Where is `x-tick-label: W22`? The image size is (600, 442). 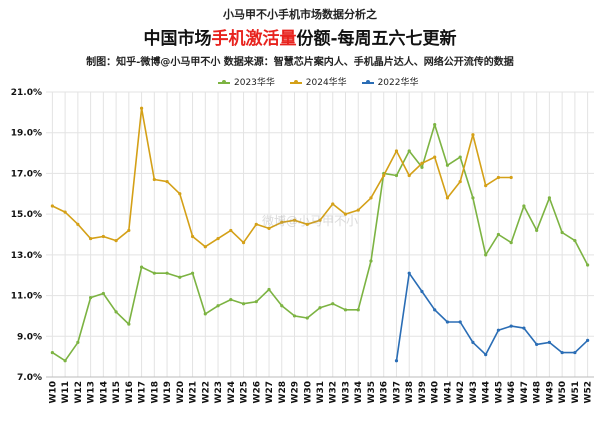
x-tick-label: W22 is located at coordinates (206, 392).